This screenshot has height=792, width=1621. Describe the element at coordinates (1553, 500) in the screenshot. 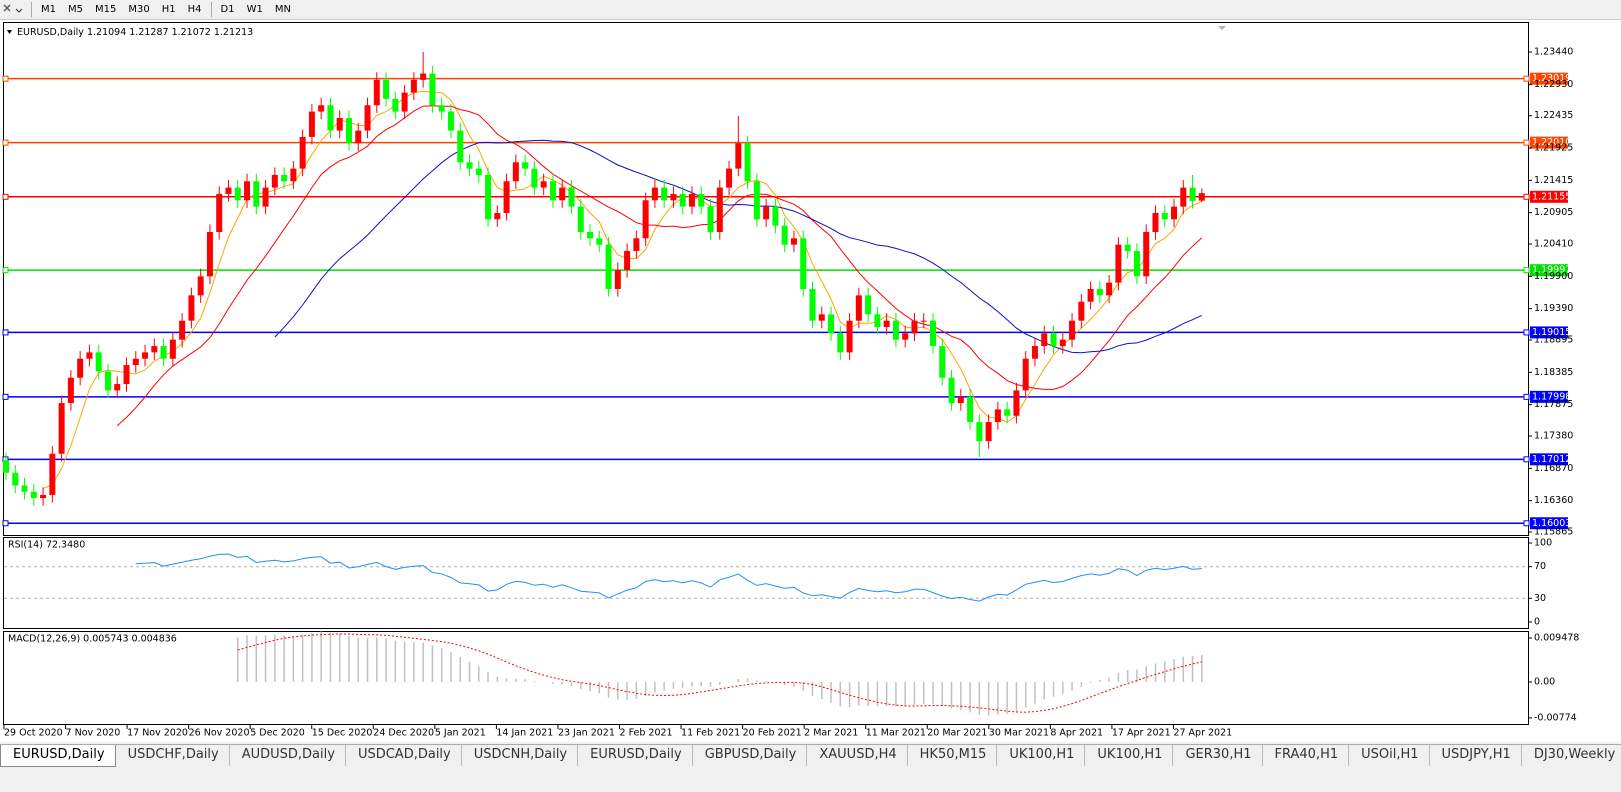

I see `y-tick-label: 1.16360` at that location.